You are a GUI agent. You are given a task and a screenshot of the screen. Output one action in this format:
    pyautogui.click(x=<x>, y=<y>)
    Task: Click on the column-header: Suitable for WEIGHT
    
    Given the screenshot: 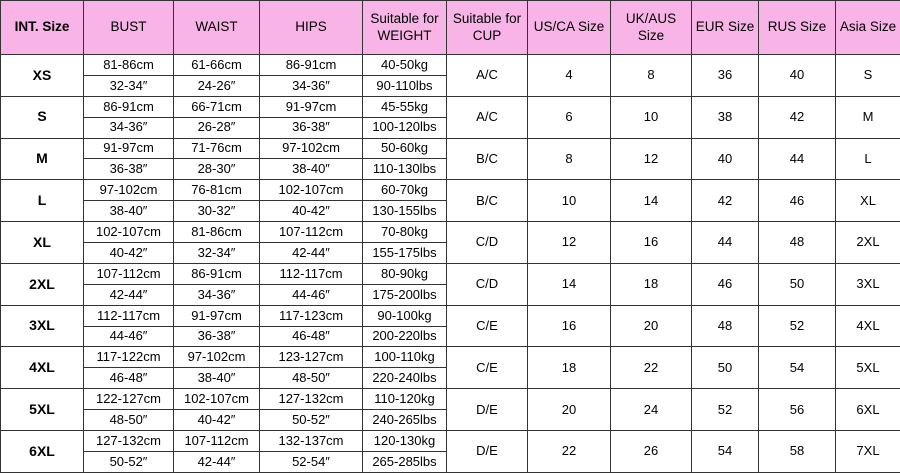 What is the action you would take?
    pyautogui.click(x=404, y=27)
    